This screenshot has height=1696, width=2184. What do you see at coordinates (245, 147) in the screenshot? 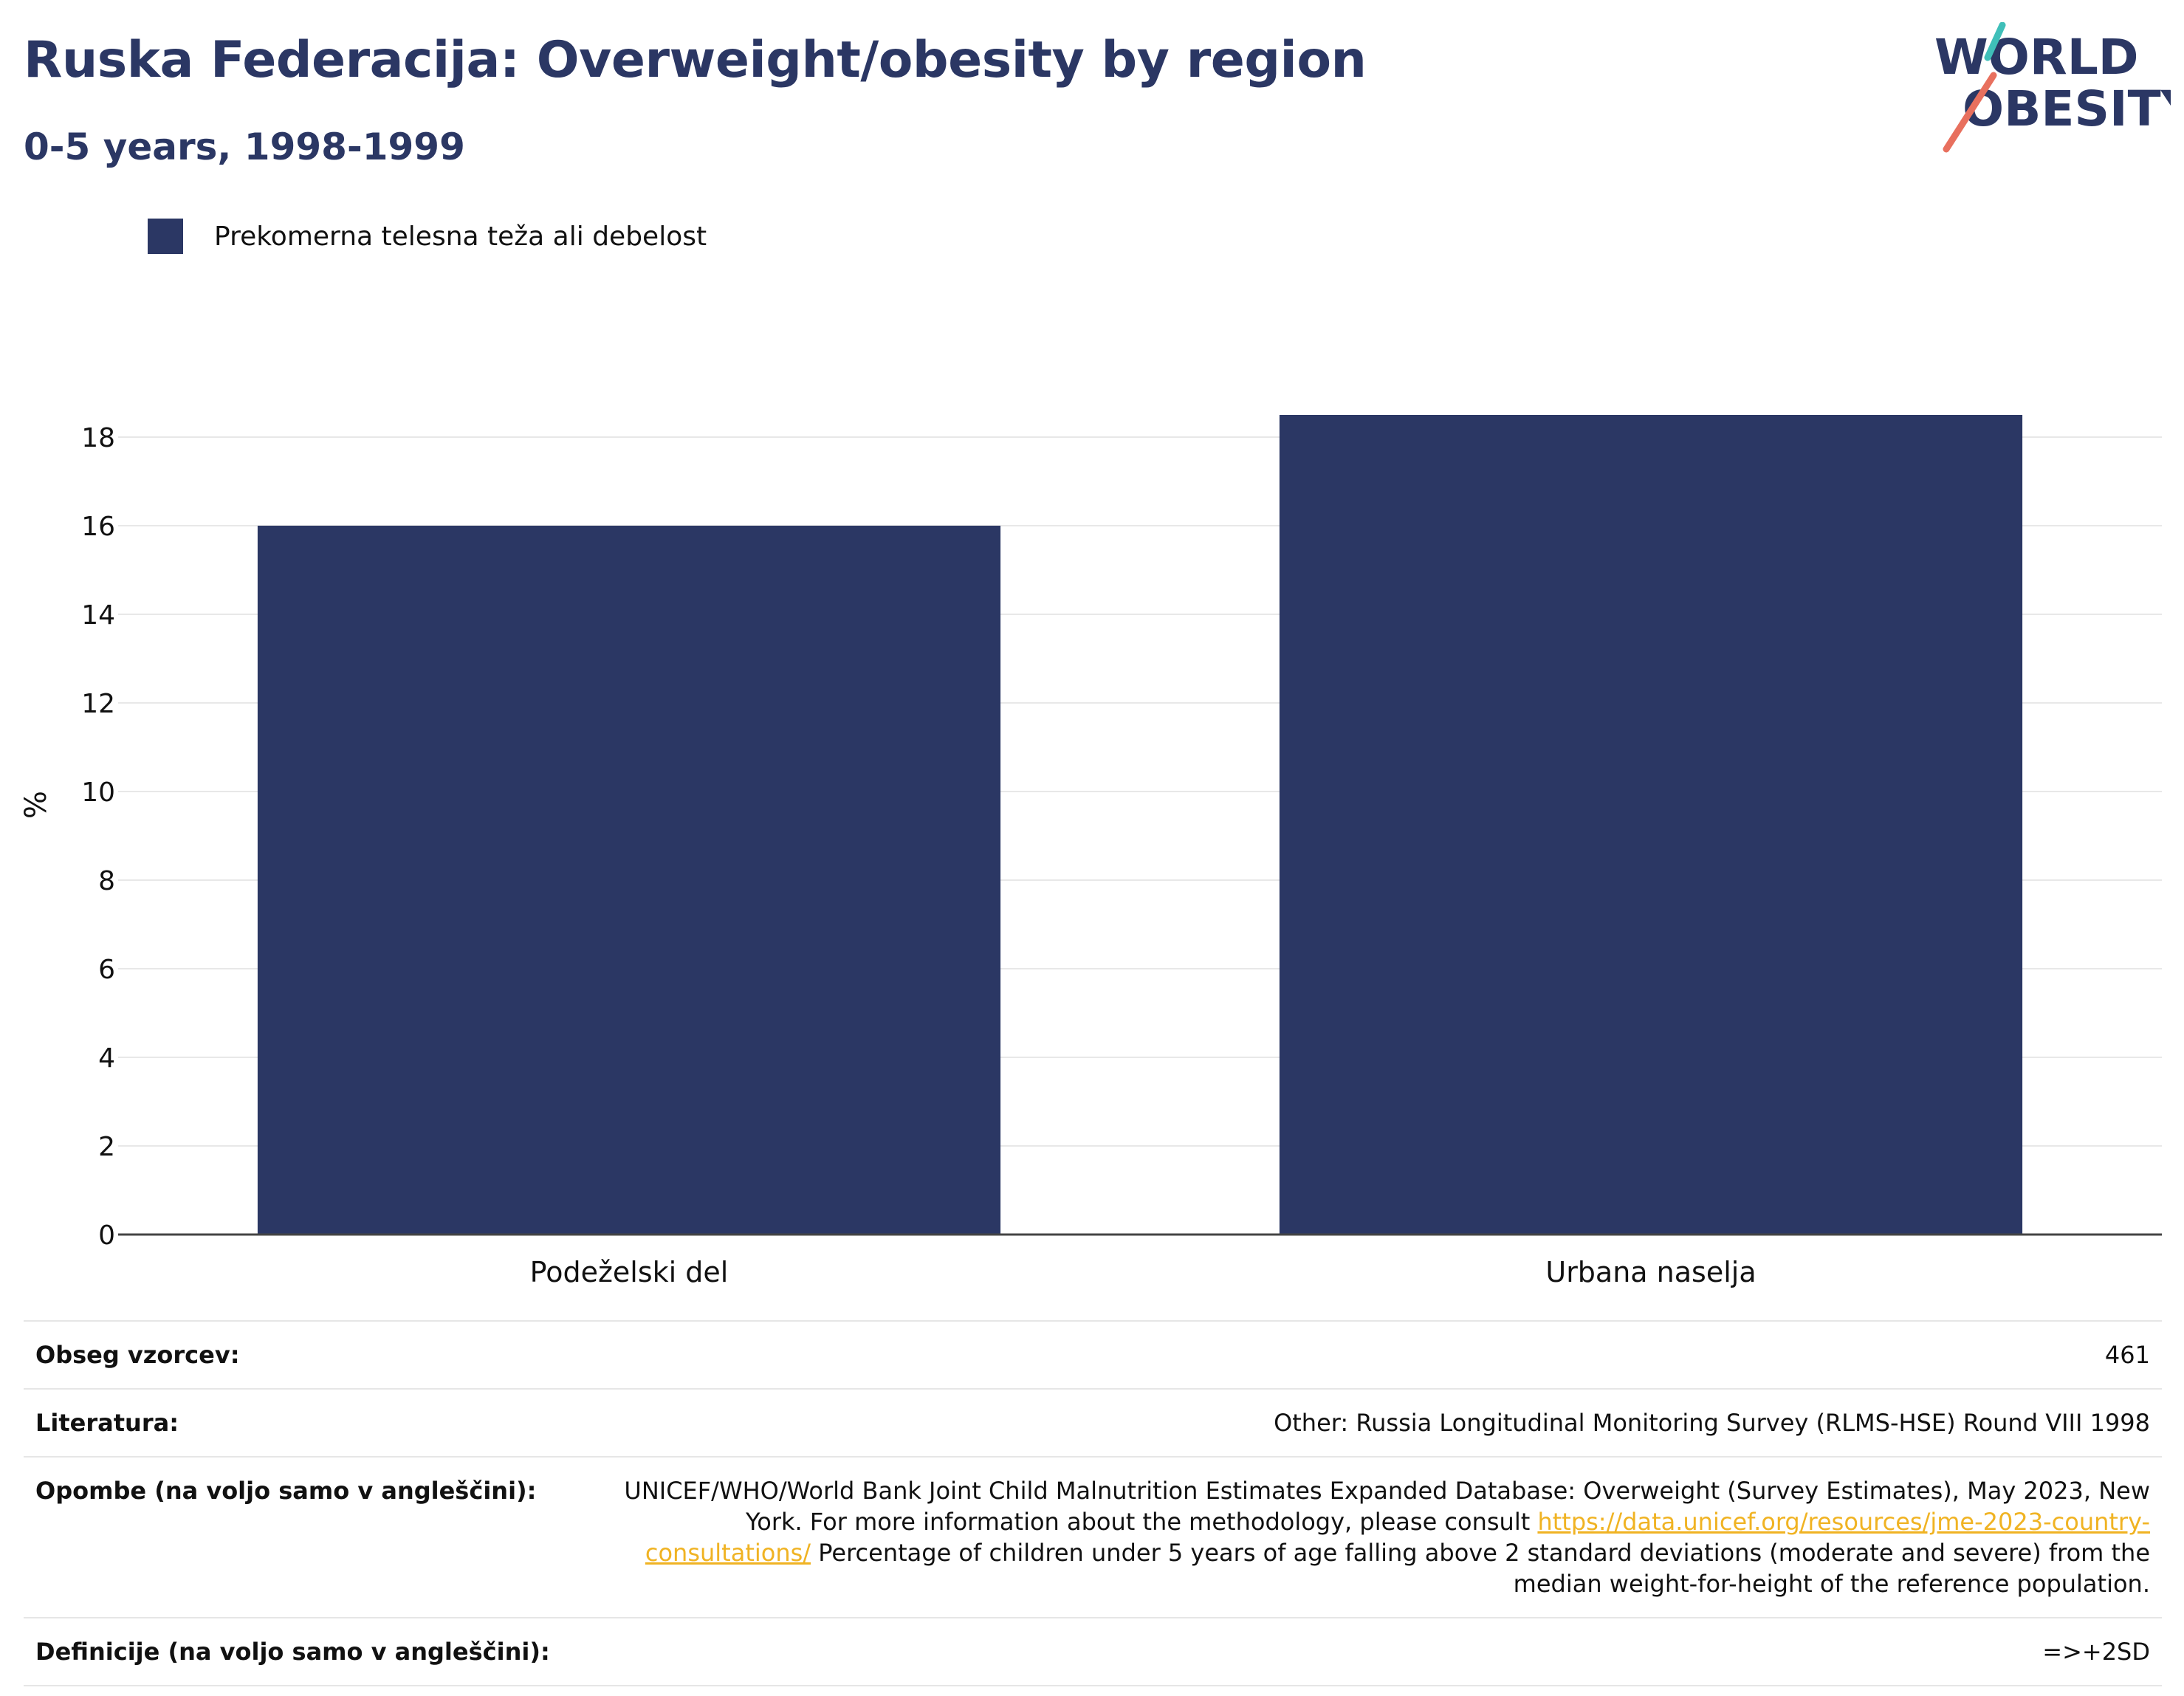
I see `page-subtitle: 0-5 years, 1998-1999` at bounding box center [245, 147].